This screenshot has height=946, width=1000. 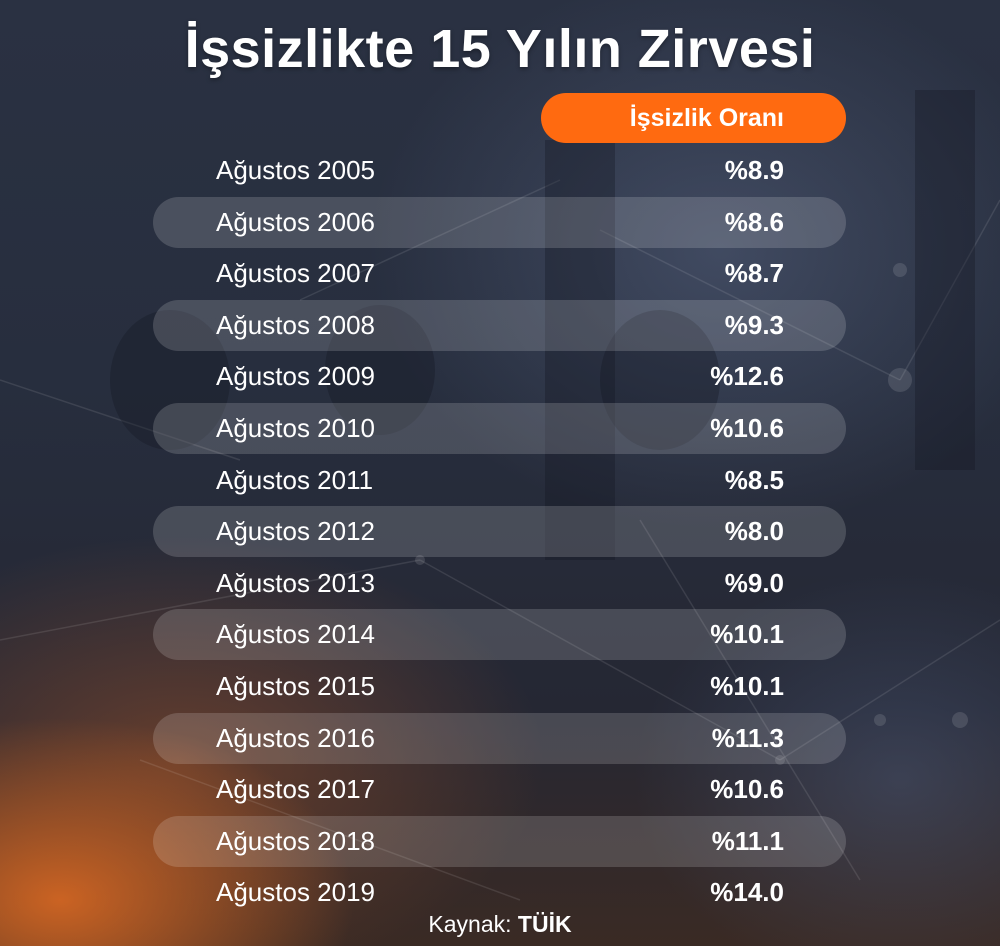 What do you see at coordinates (747, 376) in the screenshot?
I see `row-value: %12.6` at bounding box center [747, 376].